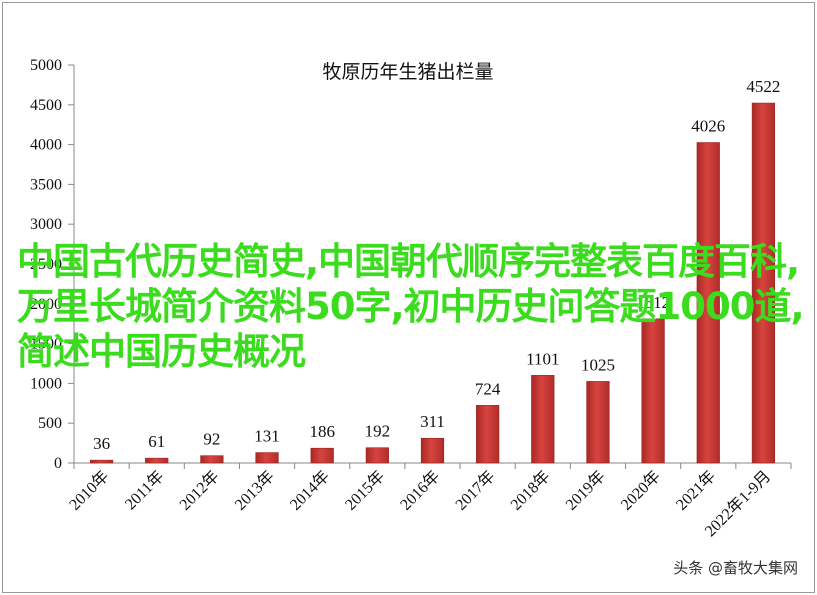  I want to click on x-tick-label: 2017年, so click(475, 490).